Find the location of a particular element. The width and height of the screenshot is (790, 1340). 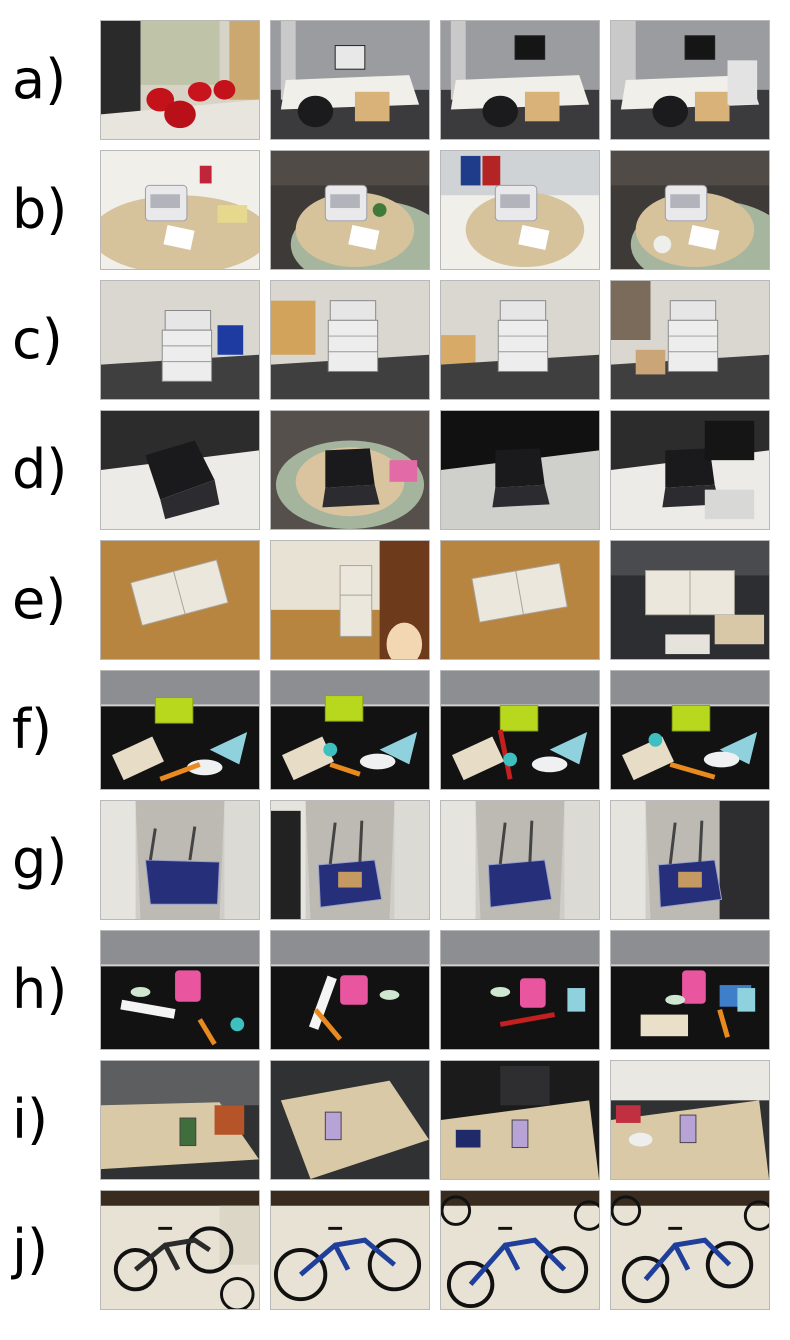

row-g: g) is located at coordinates (395, 860).